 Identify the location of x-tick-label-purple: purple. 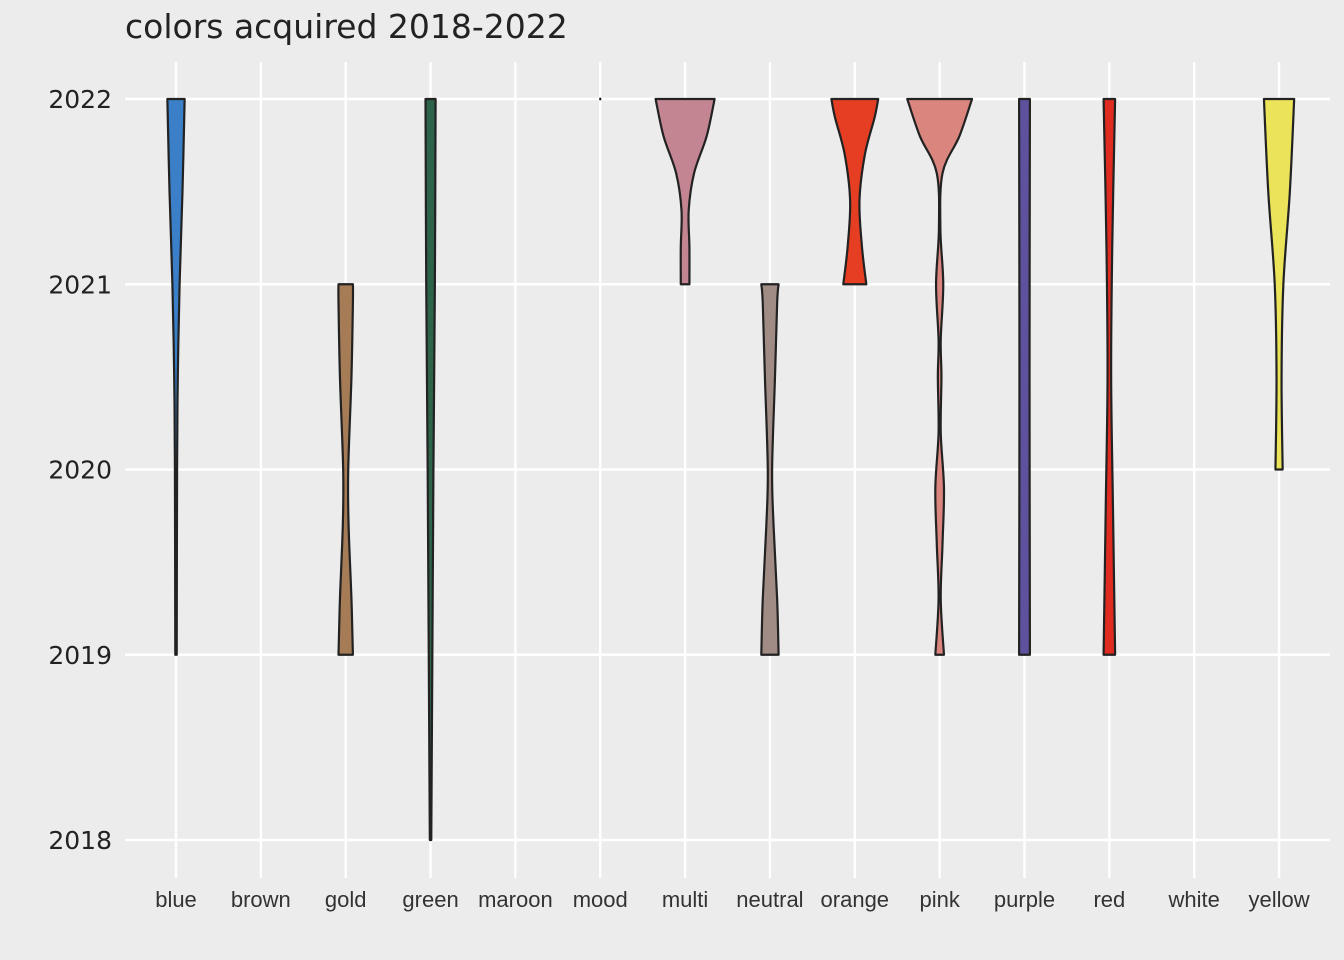
(1024, 899).